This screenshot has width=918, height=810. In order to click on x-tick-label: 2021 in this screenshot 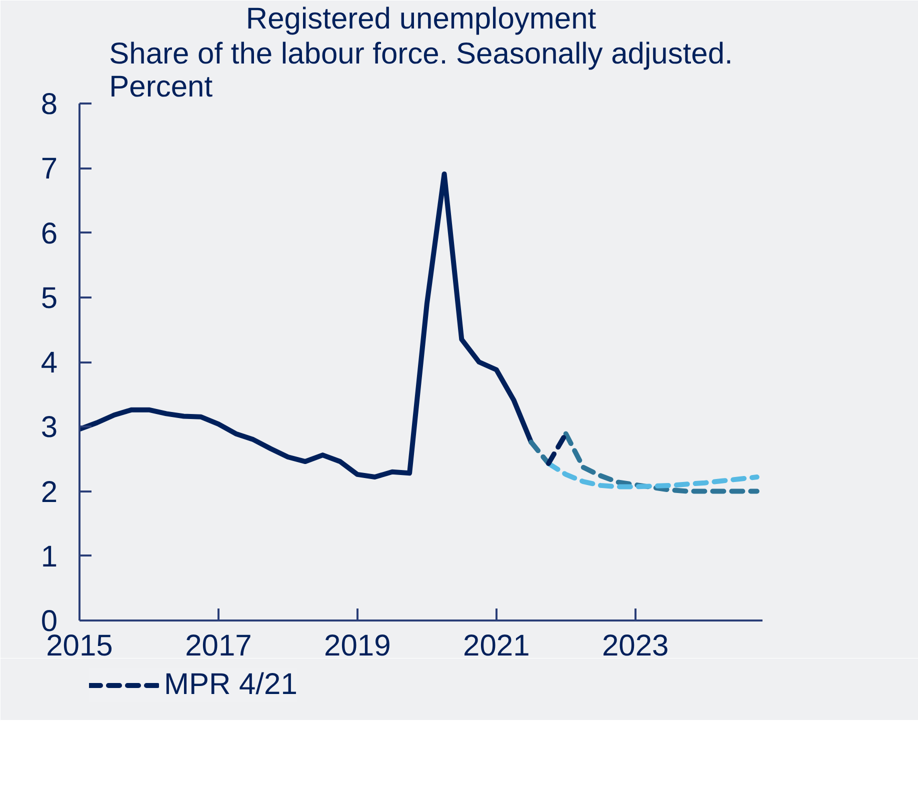, I will do `click(496, 646)`.